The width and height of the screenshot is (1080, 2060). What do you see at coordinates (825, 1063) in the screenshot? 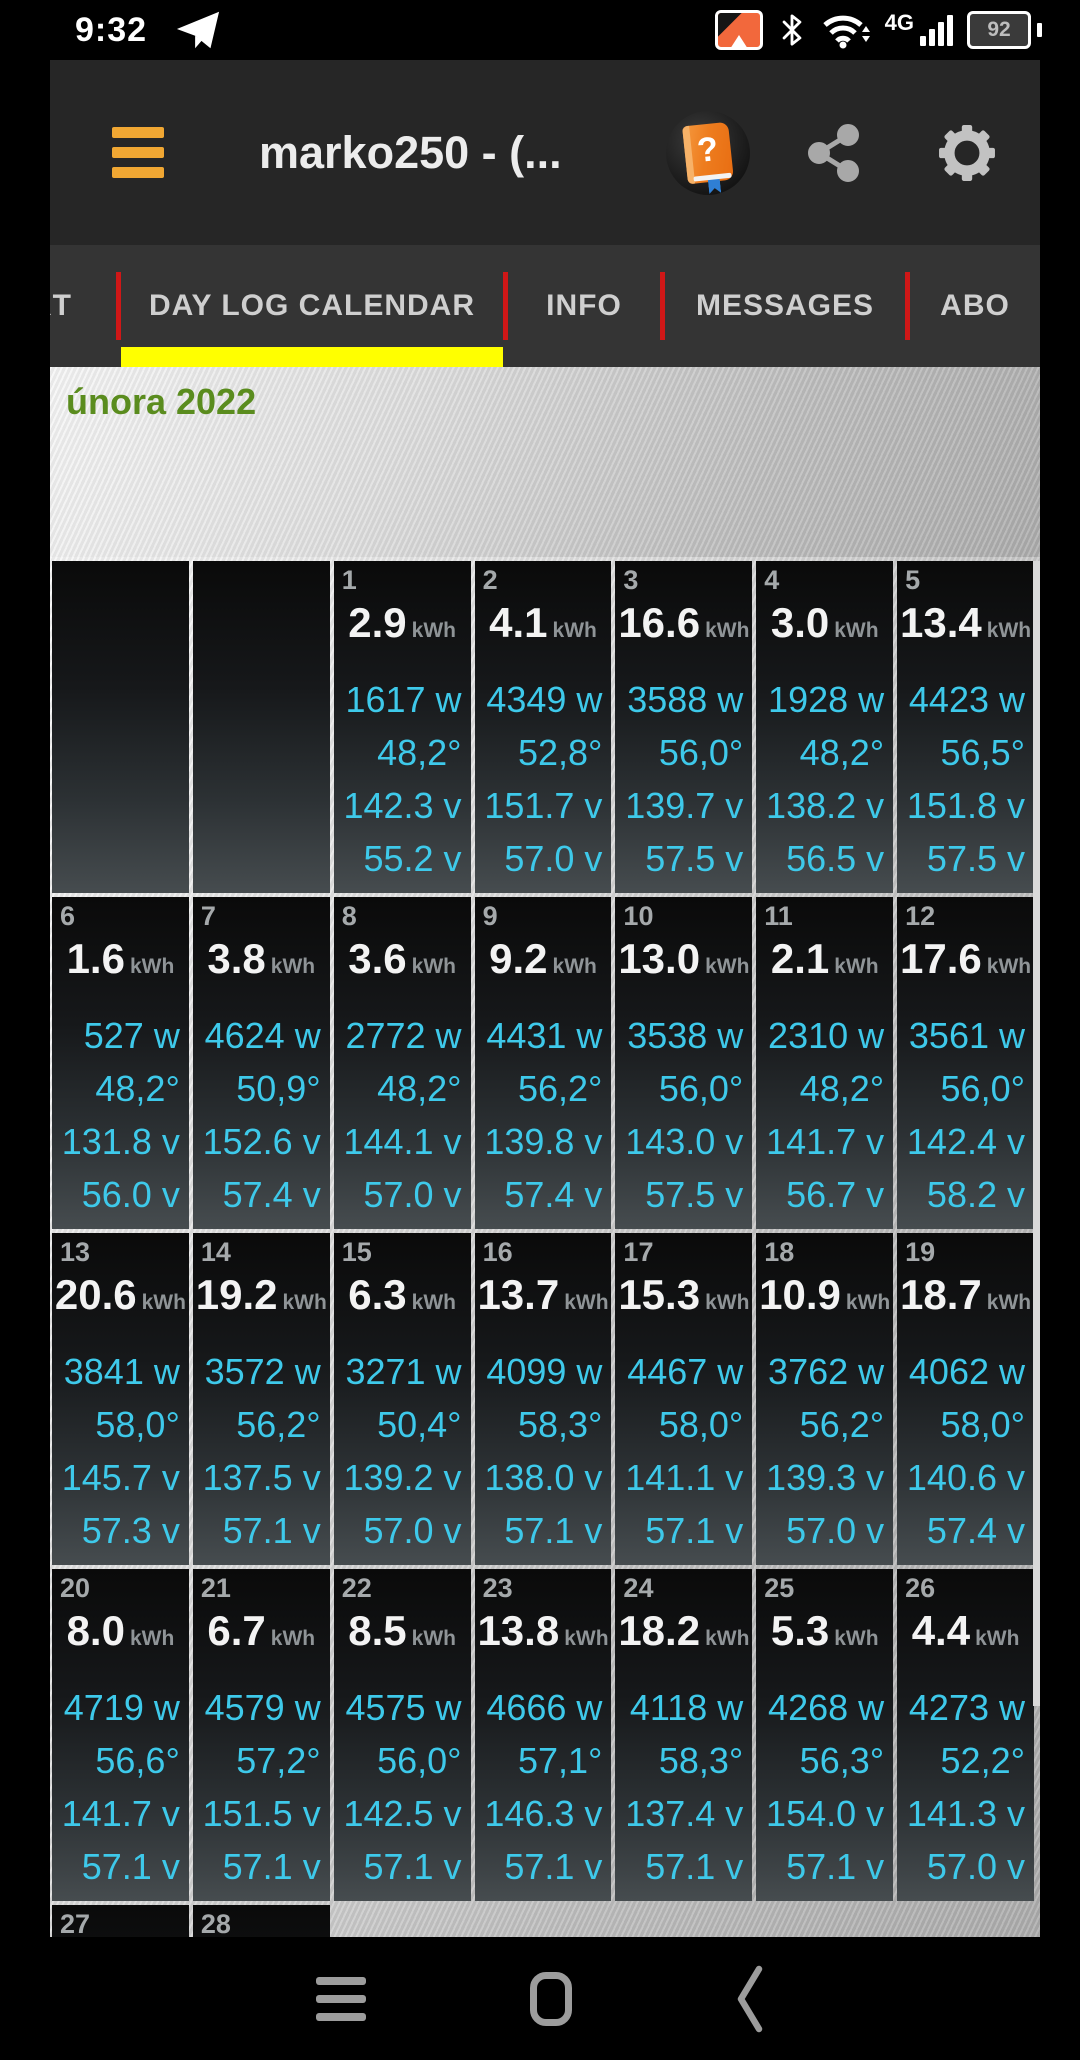
I see `calendar-day-cell: 11 2.1 kWh 2310 w 48,2° 141.7 v 56.7 v` at bounding box center [825, 1063].